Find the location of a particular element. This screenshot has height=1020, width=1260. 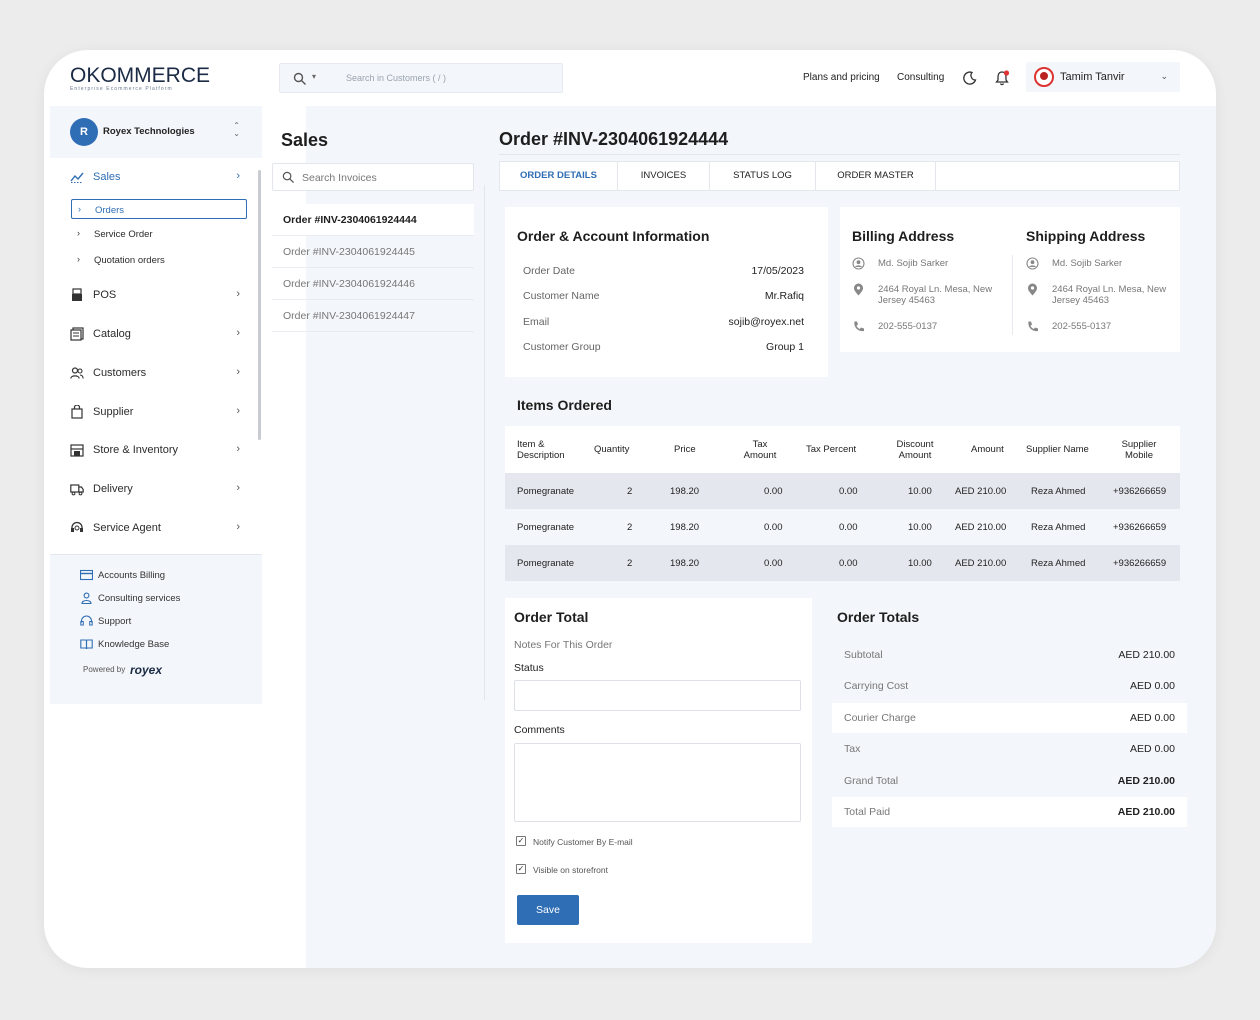

brand-logo: OKOMMERCE Enterprise Ecommerce Platform is located at coordinates (140, 79).